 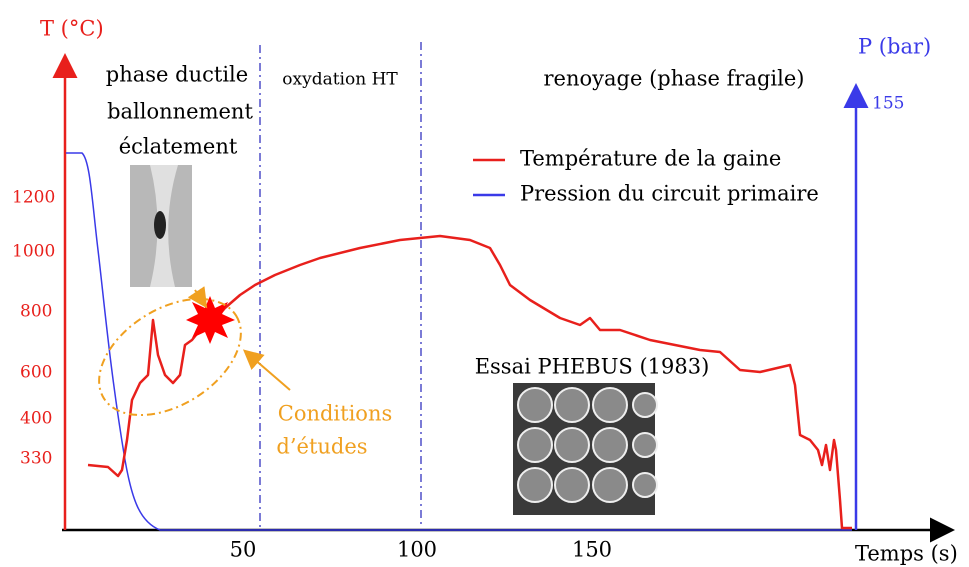 I want to click on tick-label: 600, so click(x=36, y=373).